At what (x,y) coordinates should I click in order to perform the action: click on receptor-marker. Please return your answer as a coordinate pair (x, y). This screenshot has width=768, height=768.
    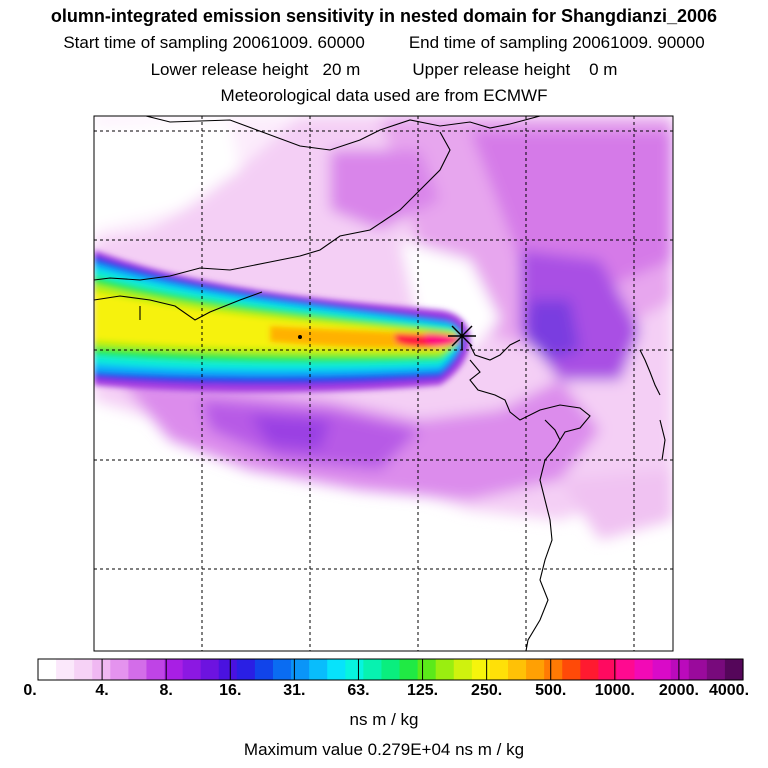
    Looking at the image, I should click on (462, 336).